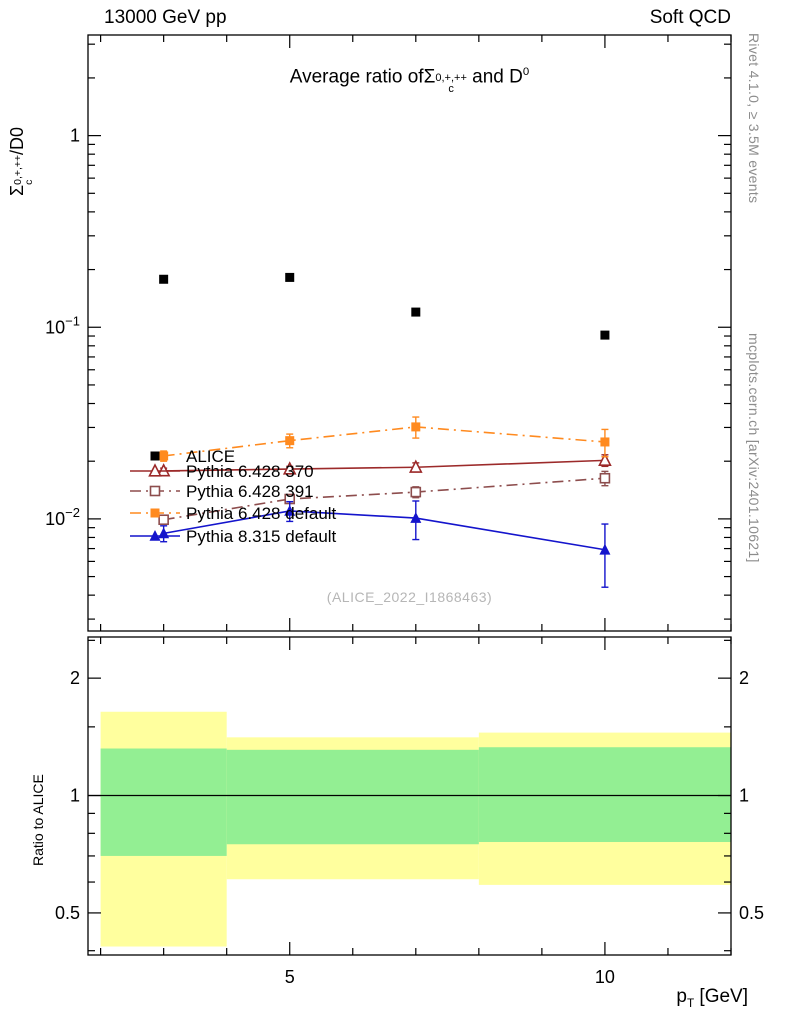 The width and height of the screenshot is (786, 1024). I want to click on main-y-axis-label: Σ 0,+,++ c/D0, so click(21, 161).